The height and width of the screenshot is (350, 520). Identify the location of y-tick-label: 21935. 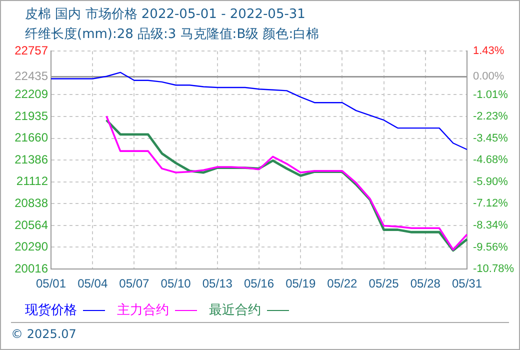
(31, 115).